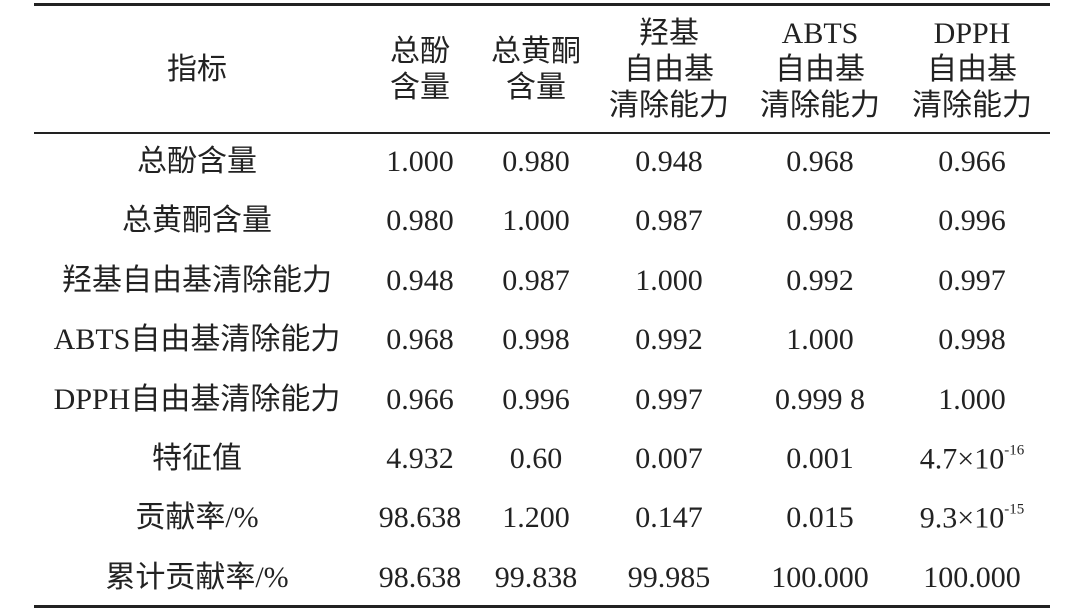 The height and width of the screenshot is (610, 1068). Describe the element at coordinates (197, 340) in the screenshot. I see `row-label: ABTS自由基清除能力` at that location.